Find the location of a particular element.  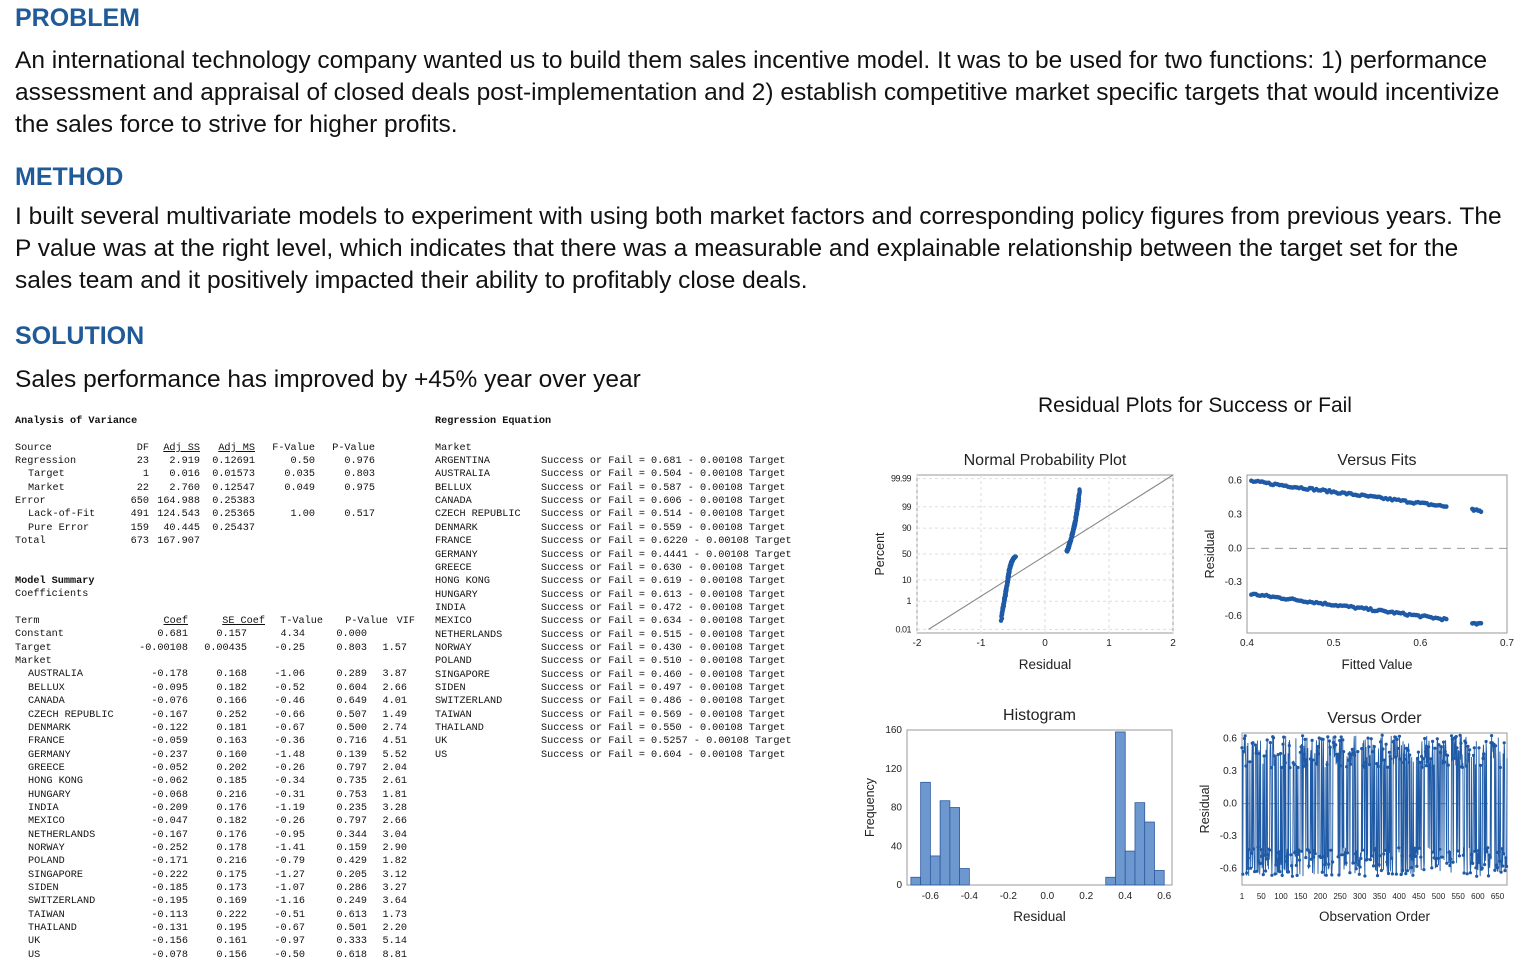

coef-p: 0.613 is located at coordinates (351, 915).